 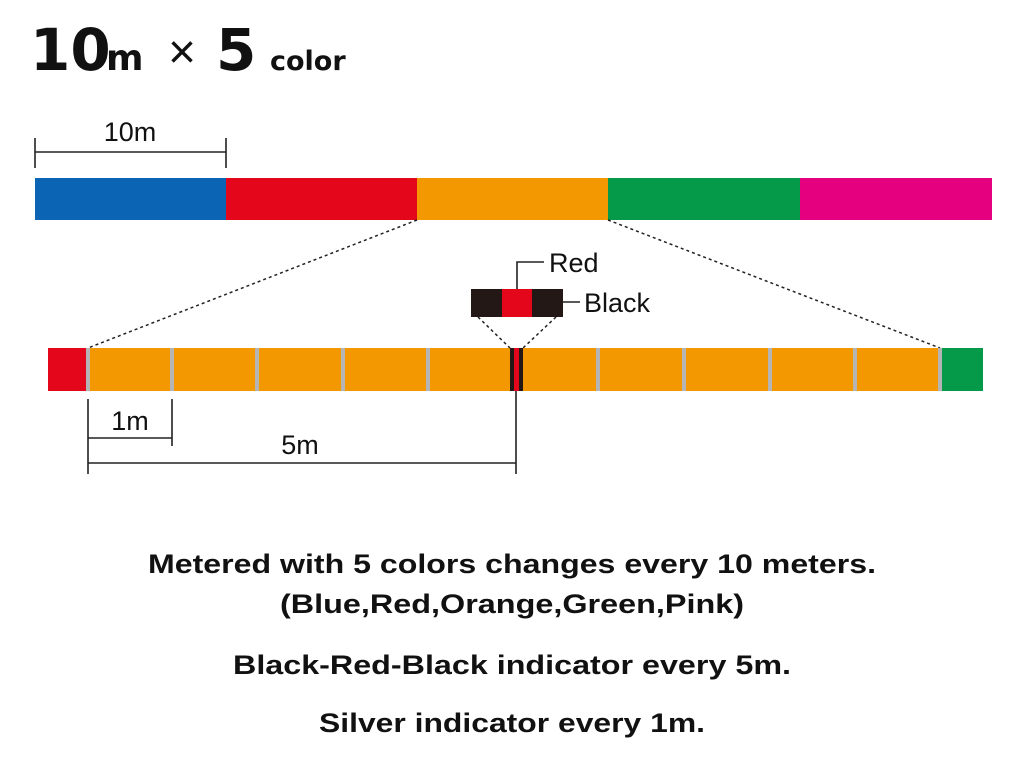 I want to click on caption: (Blue,Red,Orange,Green,Pink), so click(x=512, y=604).